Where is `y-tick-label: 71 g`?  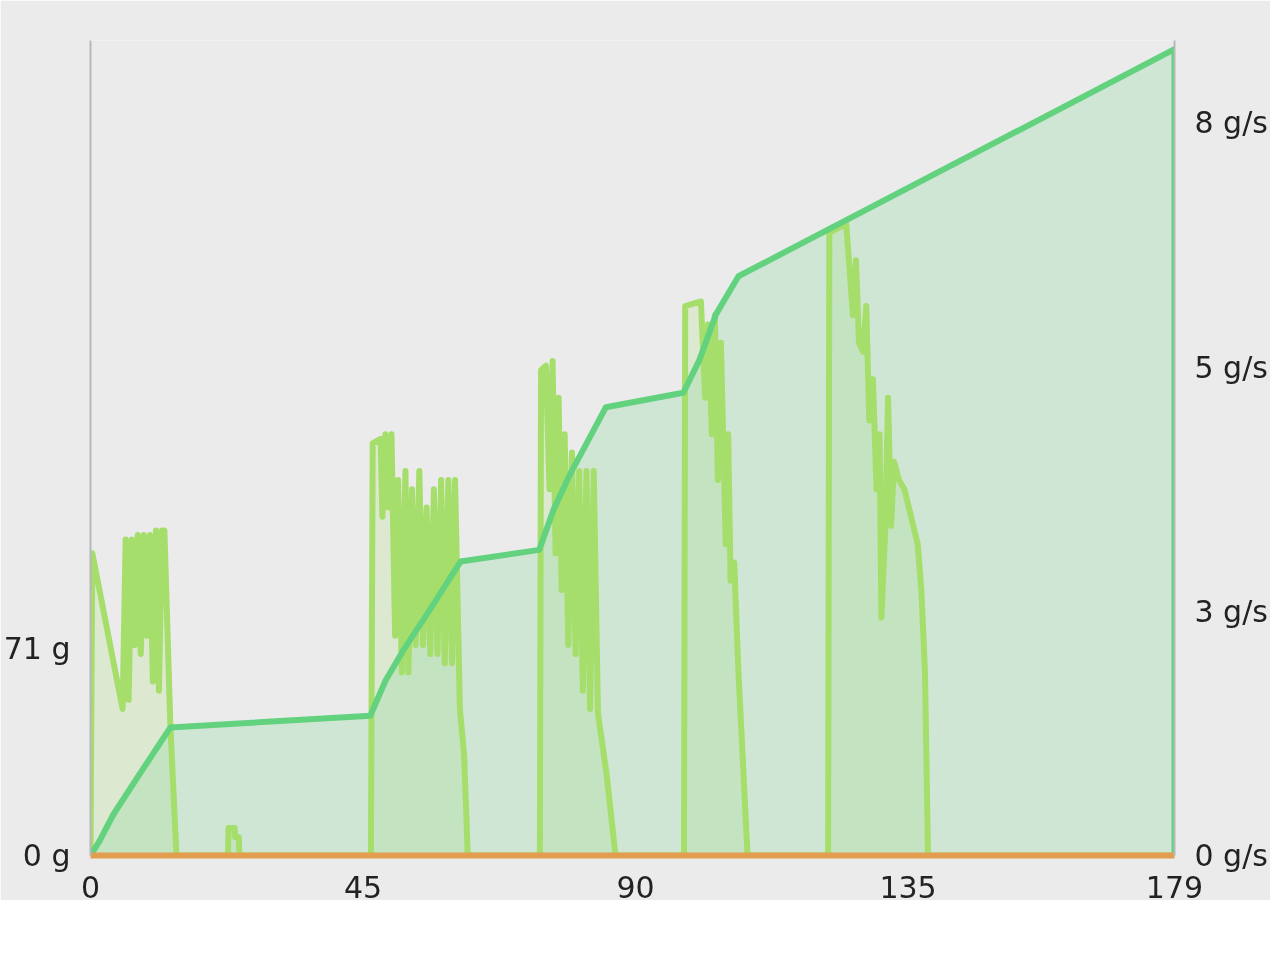
y-tick-label: 71 g is located at coordinates (37, 649).